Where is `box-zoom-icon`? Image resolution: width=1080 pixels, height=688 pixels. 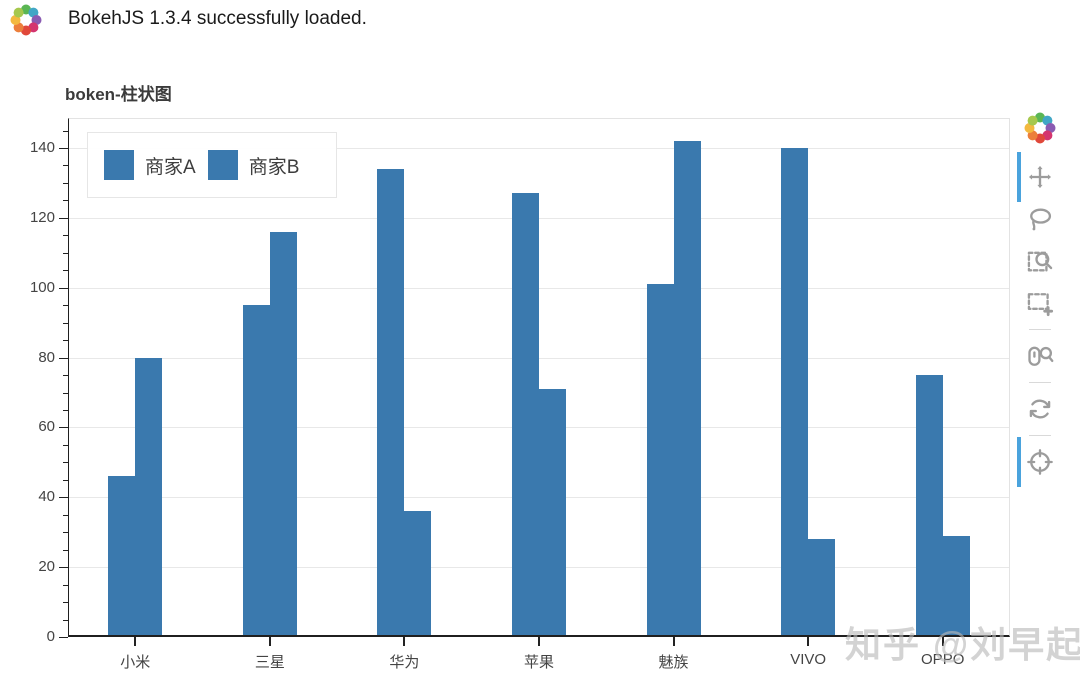 box-zoom-icon is located at coordinates (1040, 261).